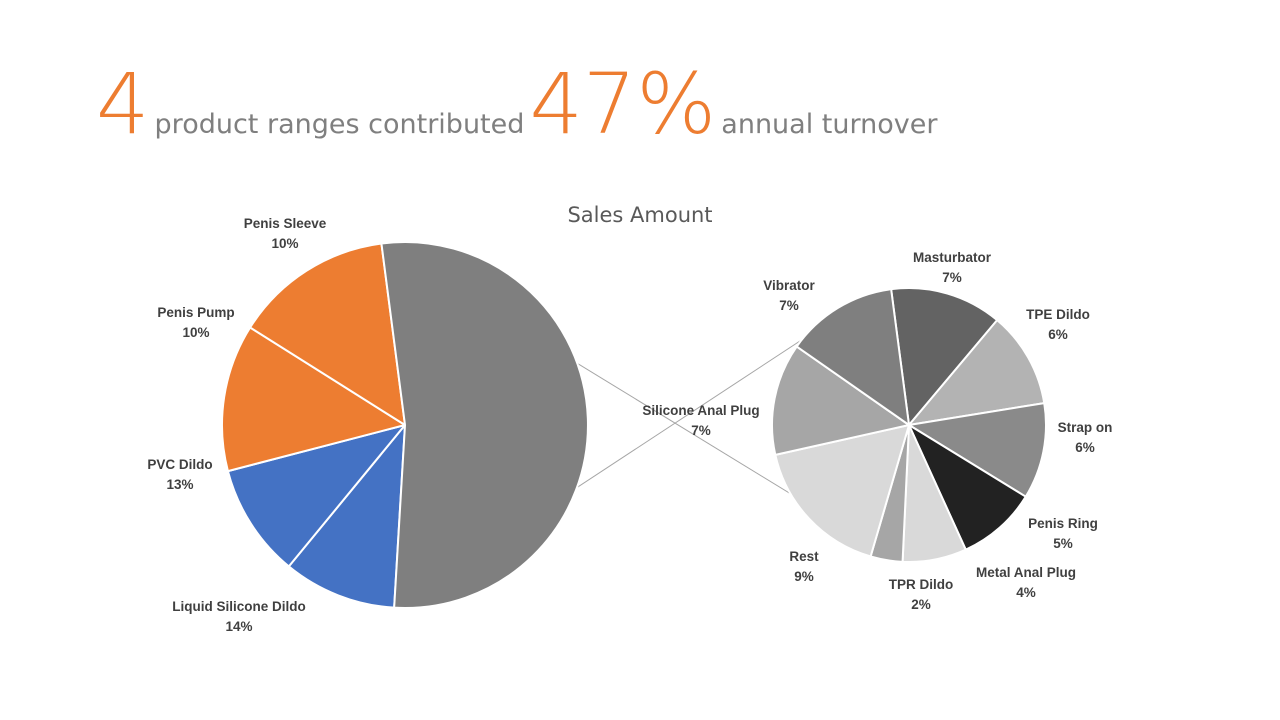  Describe the element at coordinates (700, 420) in the screenshot. I see `secondary-pie-data-label: Silicone Anal Plug 7%` at that location.